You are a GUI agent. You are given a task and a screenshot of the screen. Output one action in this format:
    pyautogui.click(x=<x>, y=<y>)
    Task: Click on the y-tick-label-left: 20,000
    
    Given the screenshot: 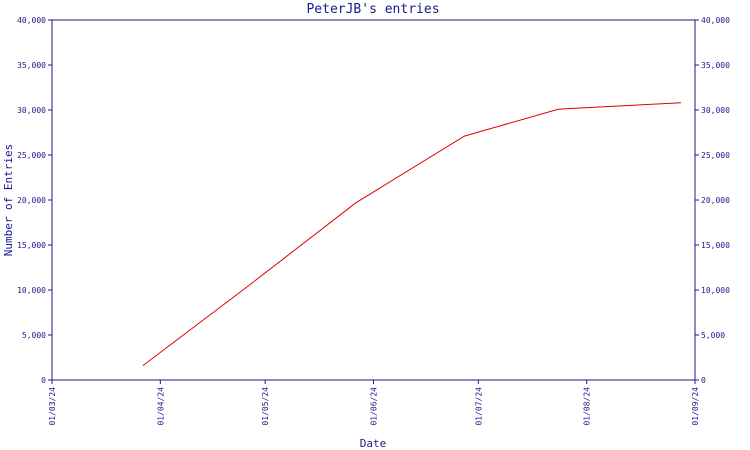 What is the action you would take?
    pyautogui.click(x=31, y=200)
    